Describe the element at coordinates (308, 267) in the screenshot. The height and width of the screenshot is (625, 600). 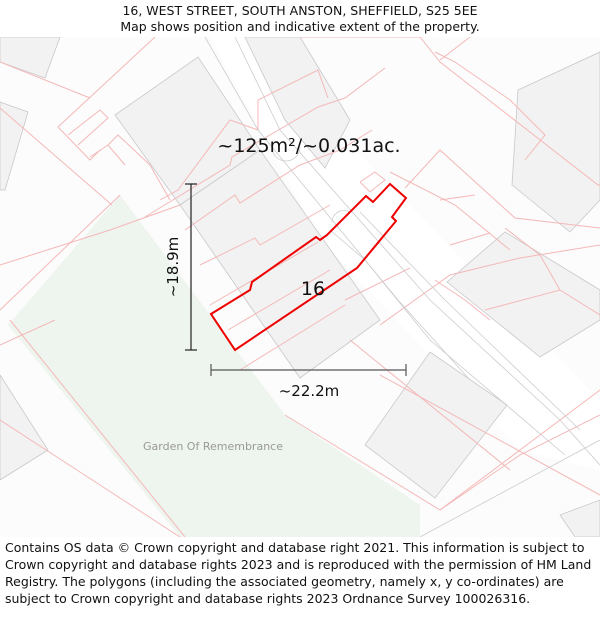
I see `property-boundary` at that location.